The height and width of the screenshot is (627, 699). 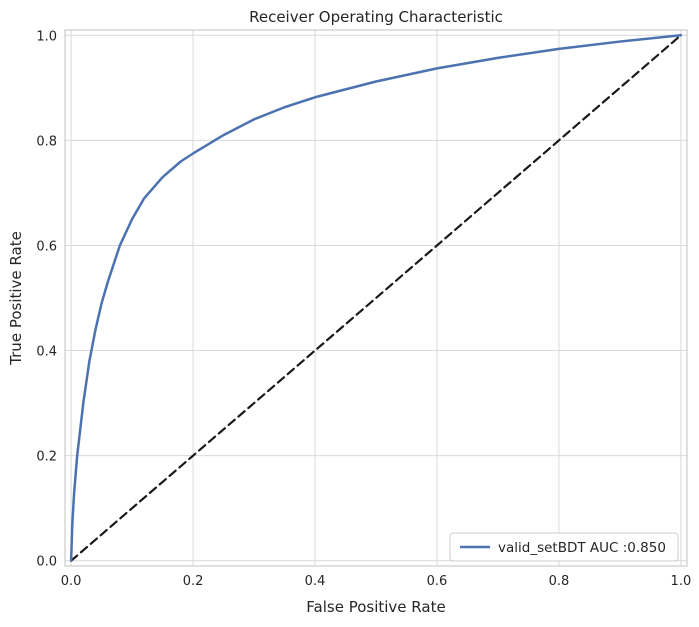 What do you see at coordinates (559, 581) in the screenshot?
I see `x-tick-label: 0.8` at bounding box center [559, 581].